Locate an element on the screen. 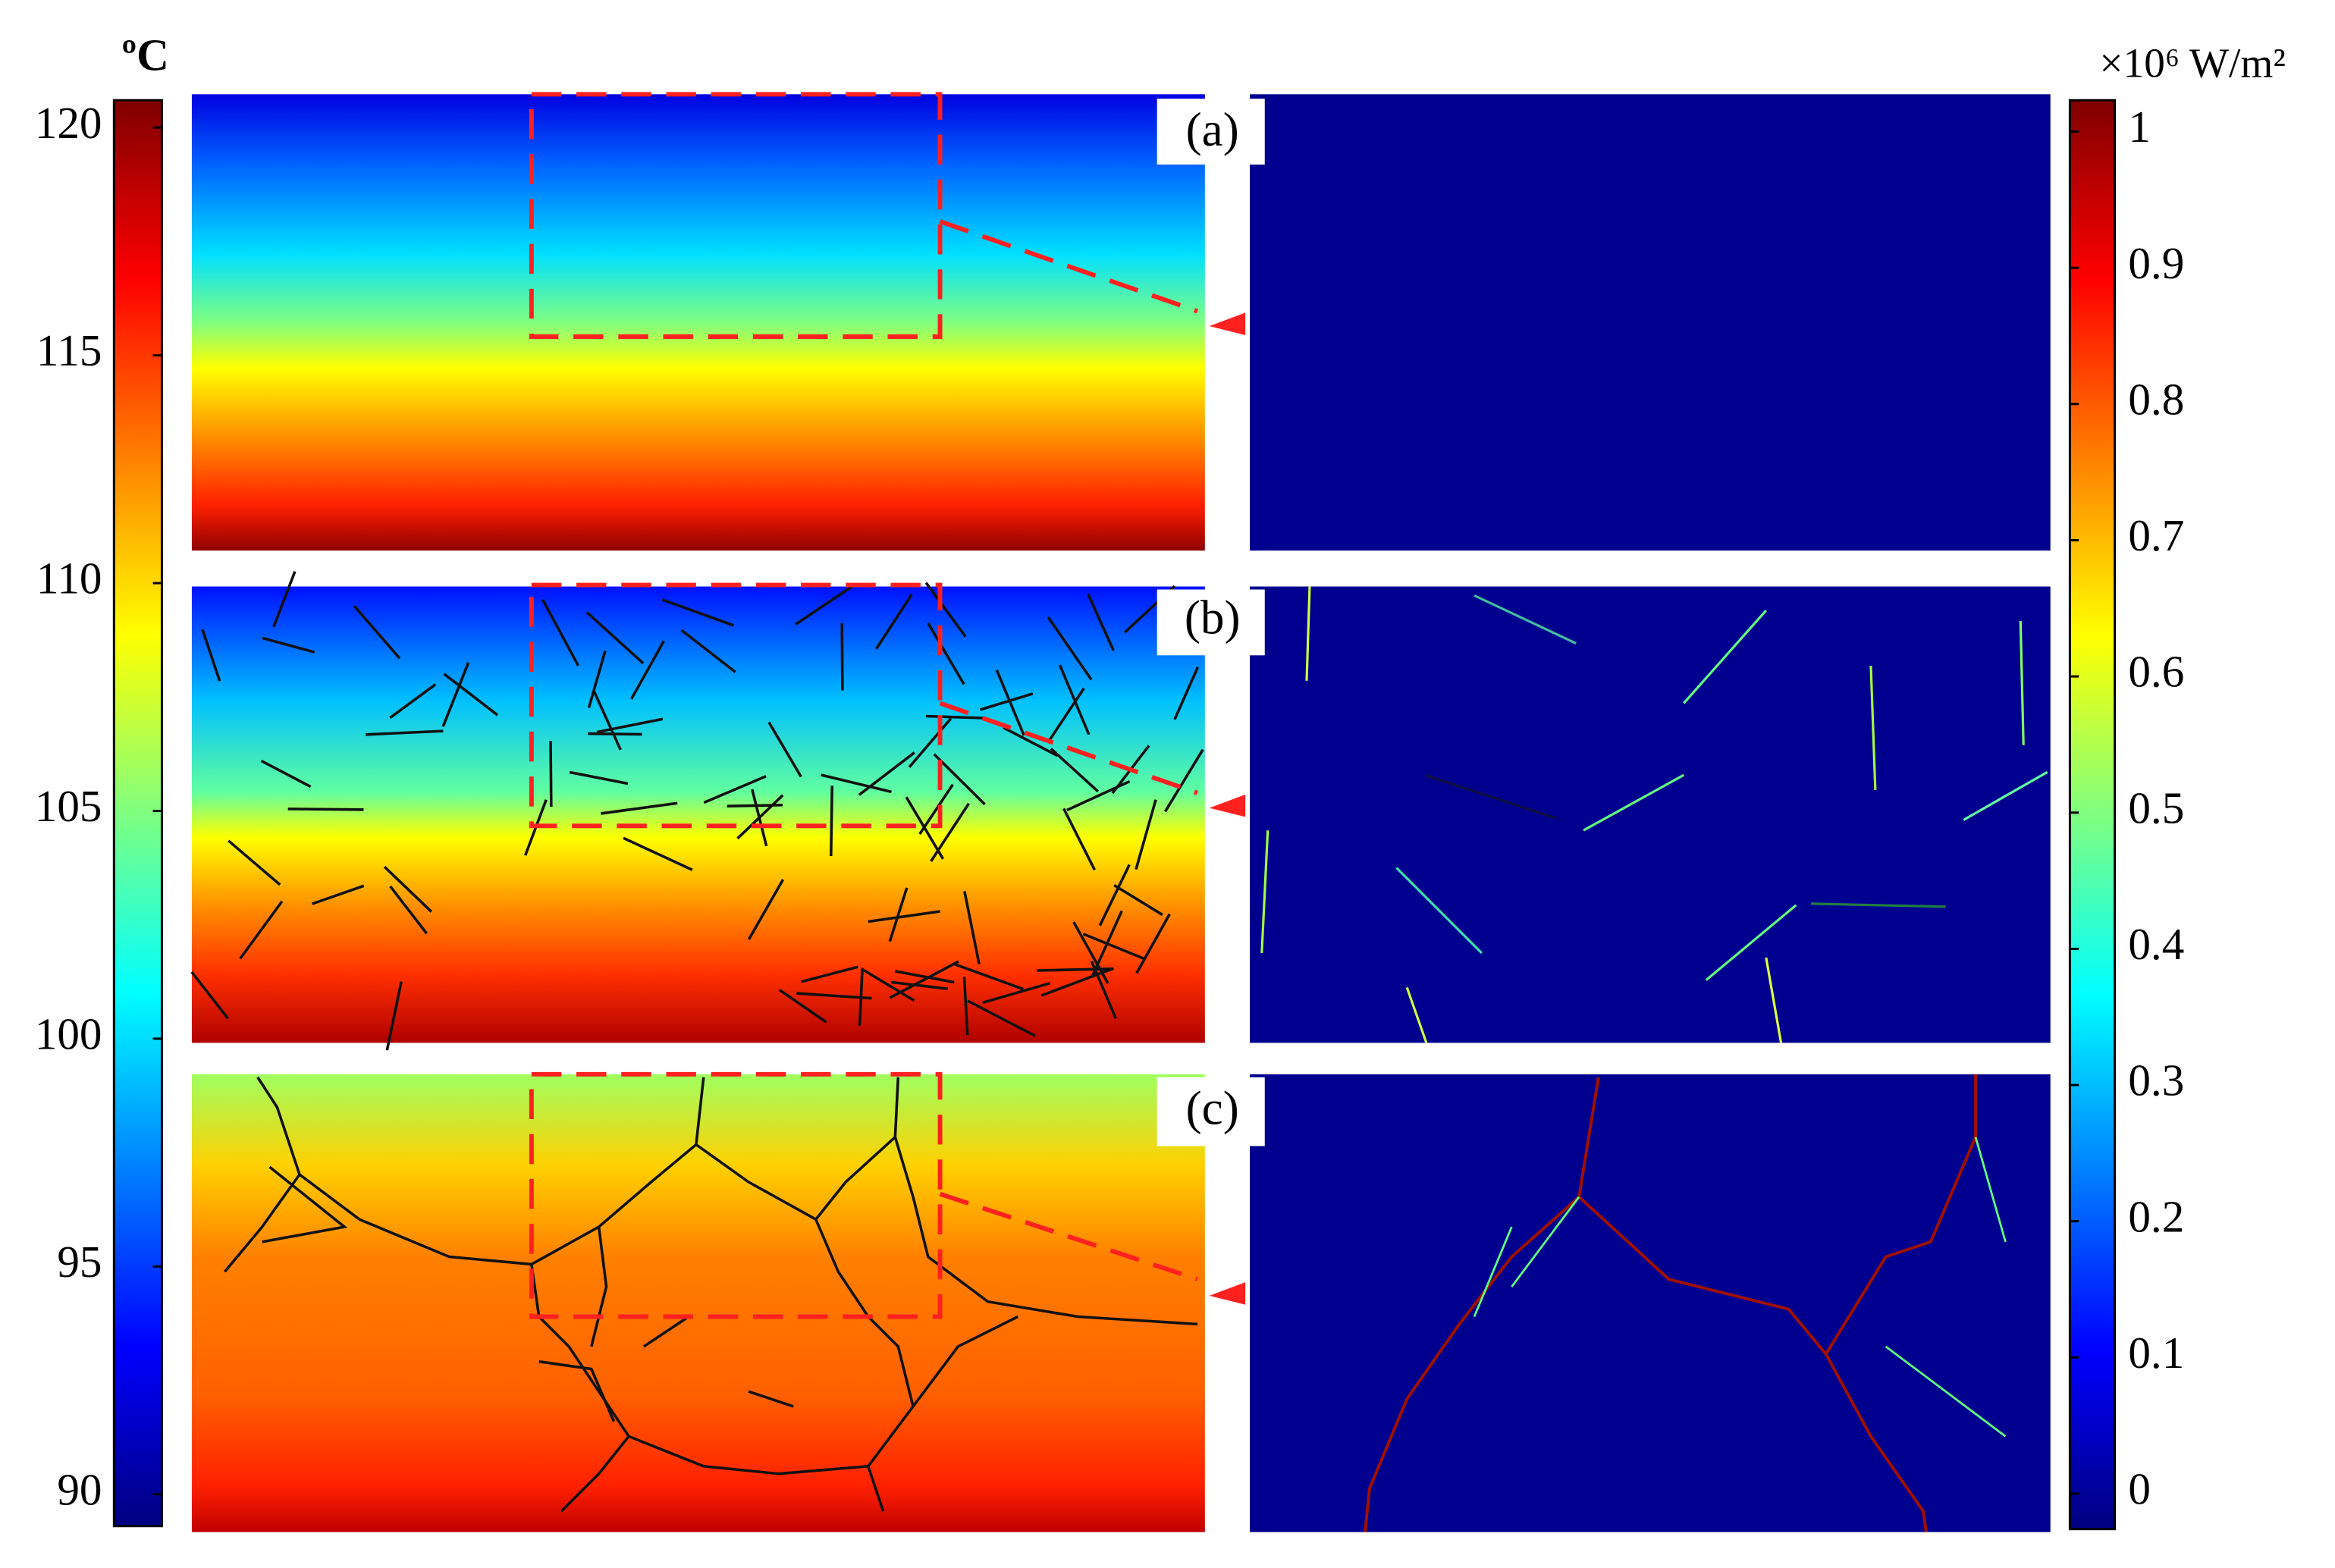 This screenshot has width=2335, height=1568. heat-flux-unit: ×10⁶ W/m² is located at coordinates (2192, 63).